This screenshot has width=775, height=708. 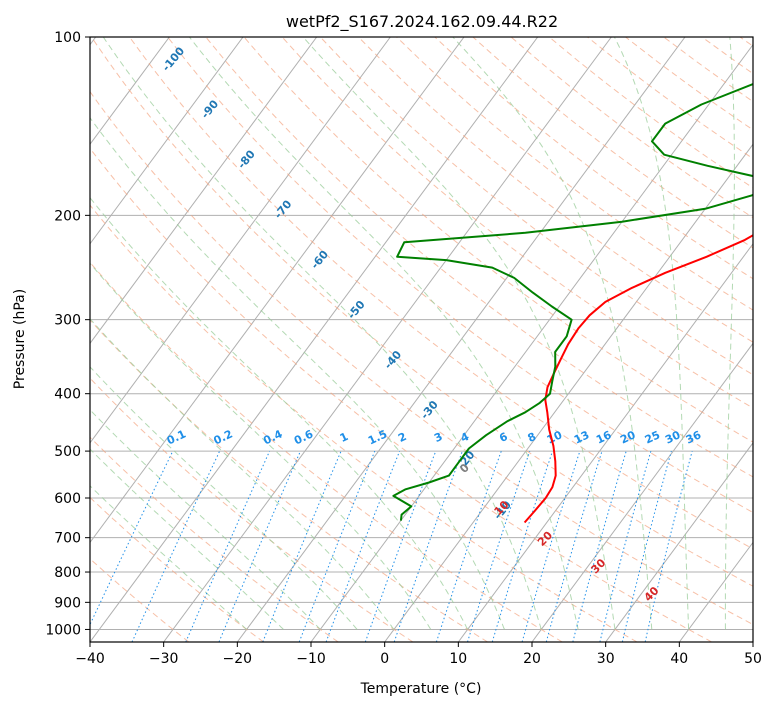 I want to click on mixing-ratio-label: 13, so click(x=581, y=437).